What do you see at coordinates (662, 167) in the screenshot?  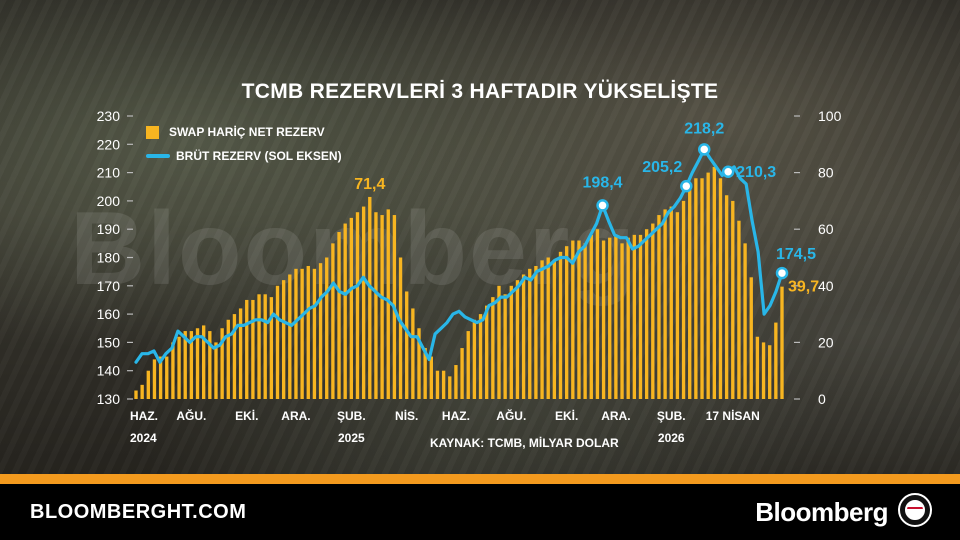 I see `line-callout-label: 205,2` at bounding box center [662, 167].